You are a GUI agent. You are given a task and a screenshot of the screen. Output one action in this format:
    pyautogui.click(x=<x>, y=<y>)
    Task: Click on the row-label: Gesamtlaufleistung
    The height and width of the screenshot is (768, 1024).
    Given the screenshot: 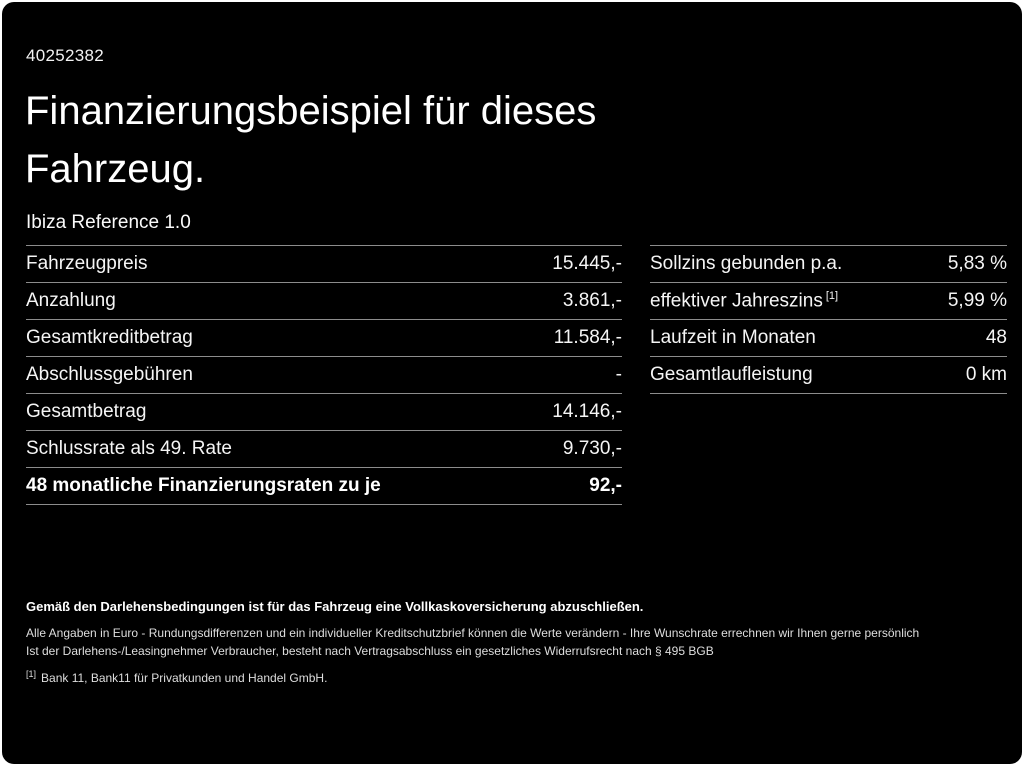 What is the action you would take?
    pyautogui.click(x=731, y=374)
    